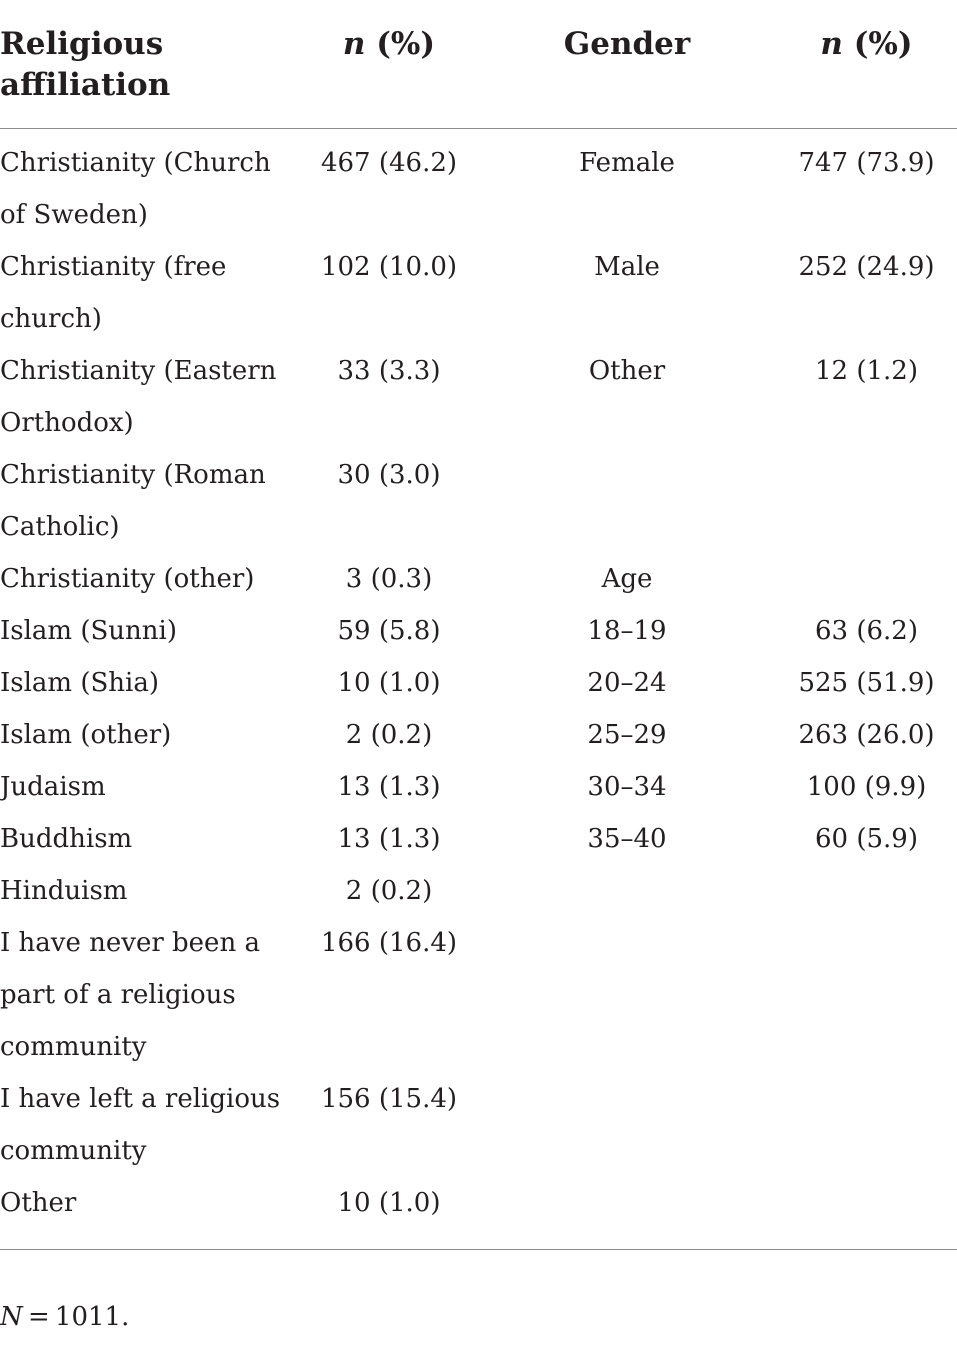 The width and height of the screenshot is (957, 1346). What do you see at coordinates (64, 891) in the screenshot?
I see `religion-cell: Hinduism` at bounding box center [64, 891].